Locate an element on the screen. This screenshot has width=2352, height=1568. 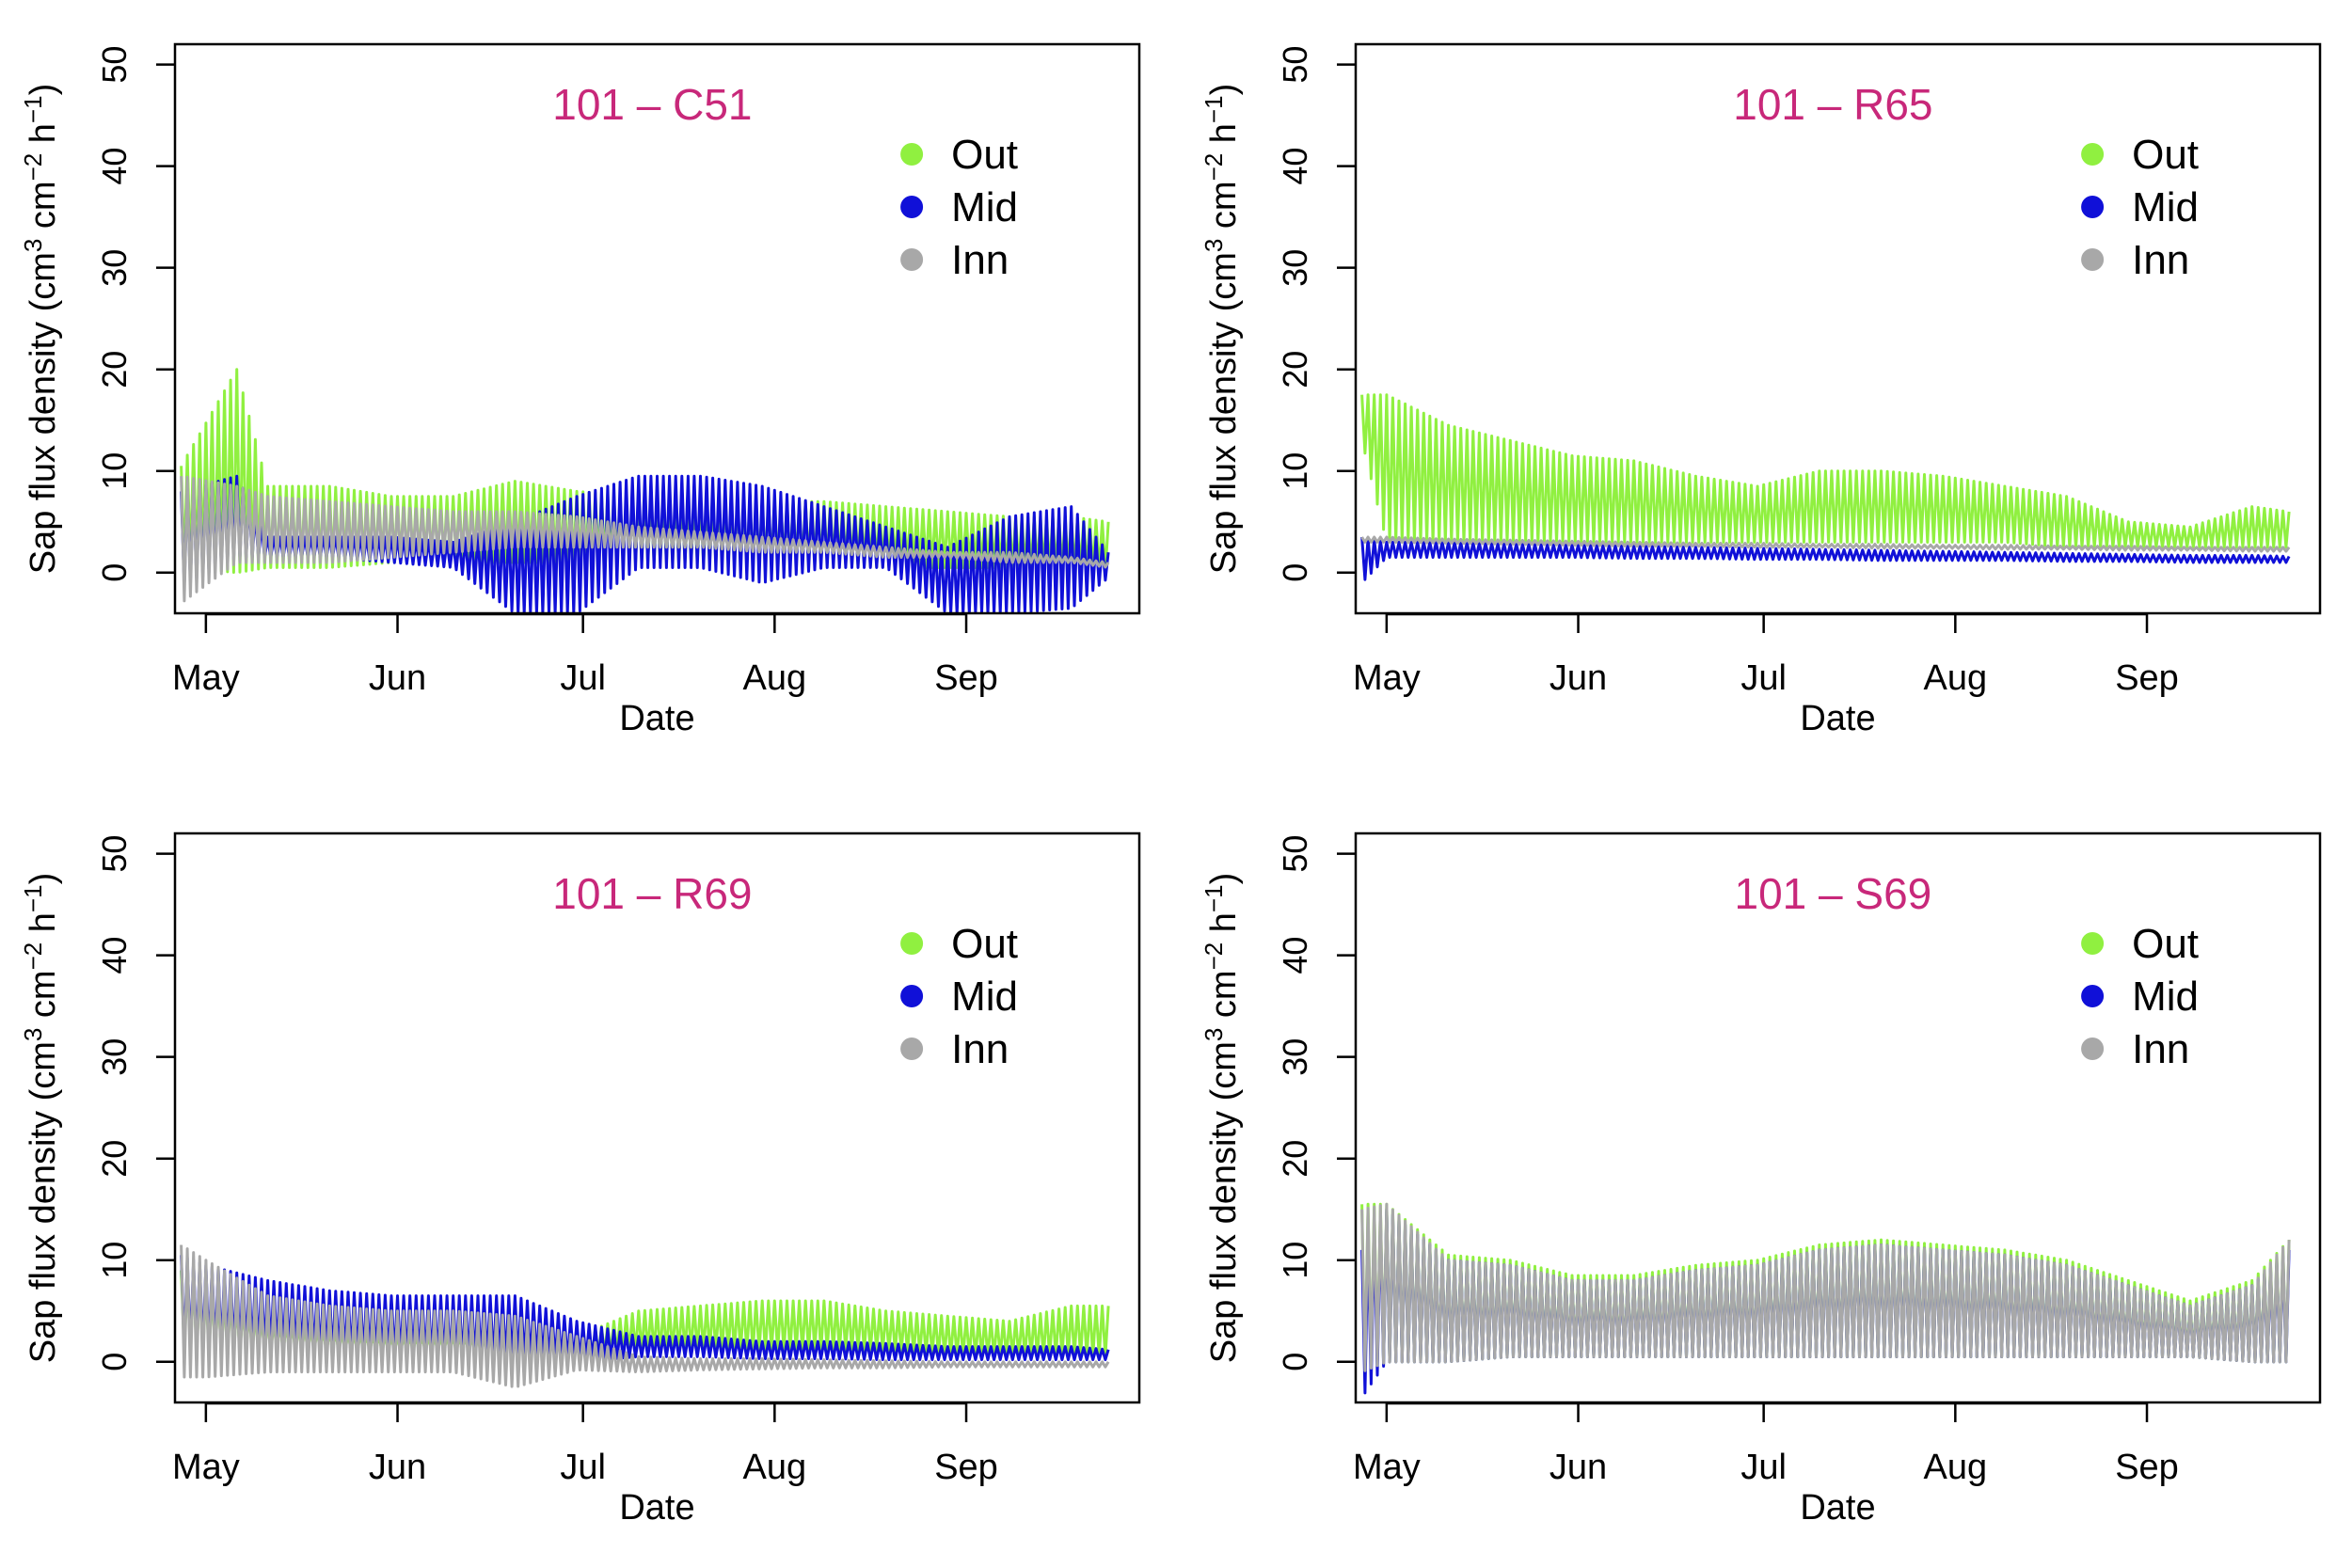
chart-title: 101 – R69 is located at coordinates (652, 893).